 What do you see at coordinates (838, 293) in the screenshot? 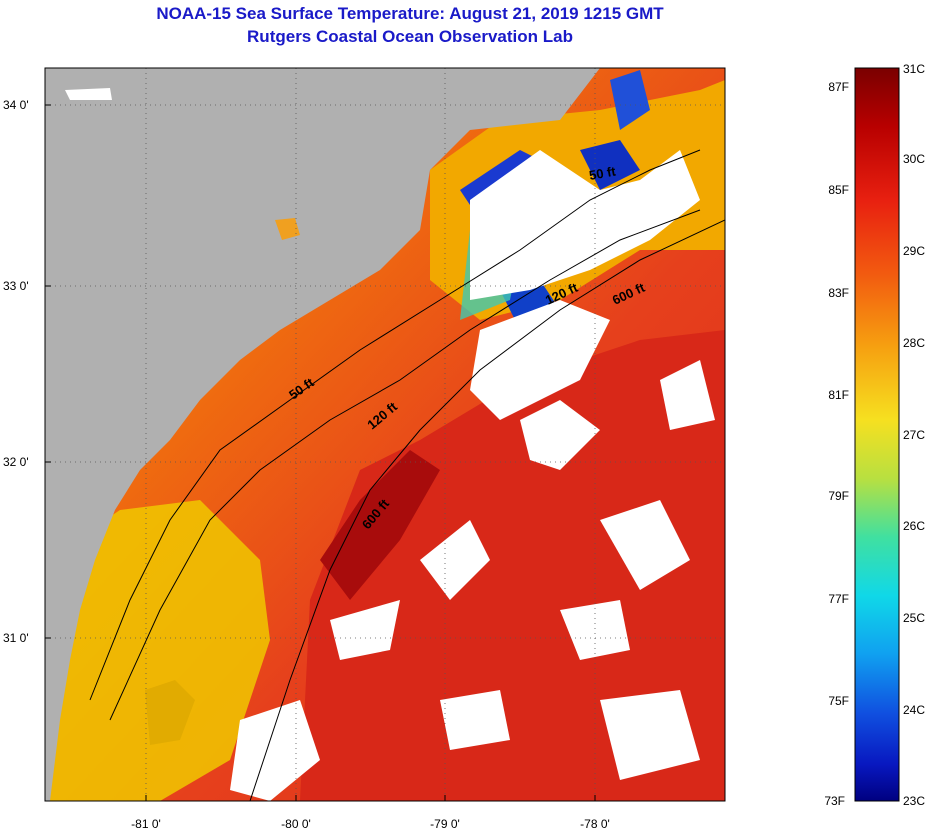
I see `f-label: 83F` at bounding box center [838, 293].